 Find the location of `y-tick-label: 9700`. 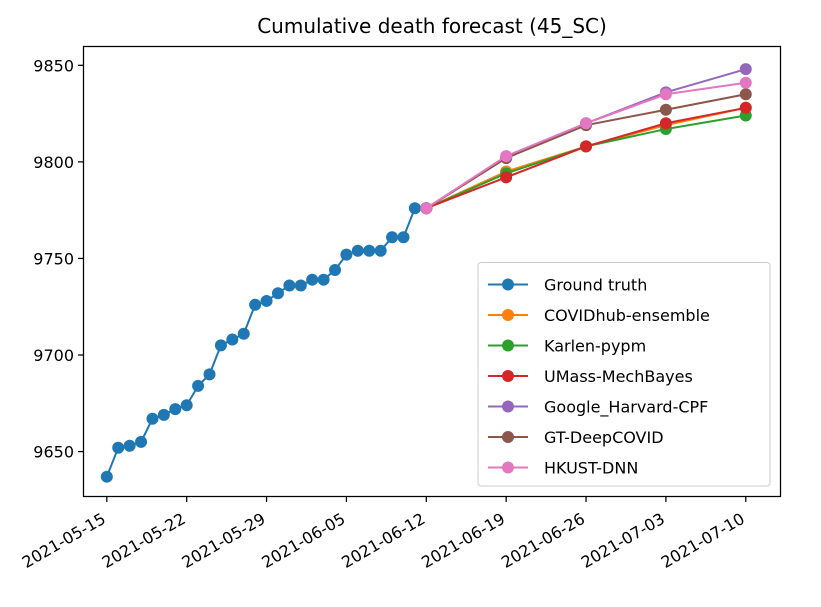

y-tick-label: 9700 is located at coordinates (53, 355).